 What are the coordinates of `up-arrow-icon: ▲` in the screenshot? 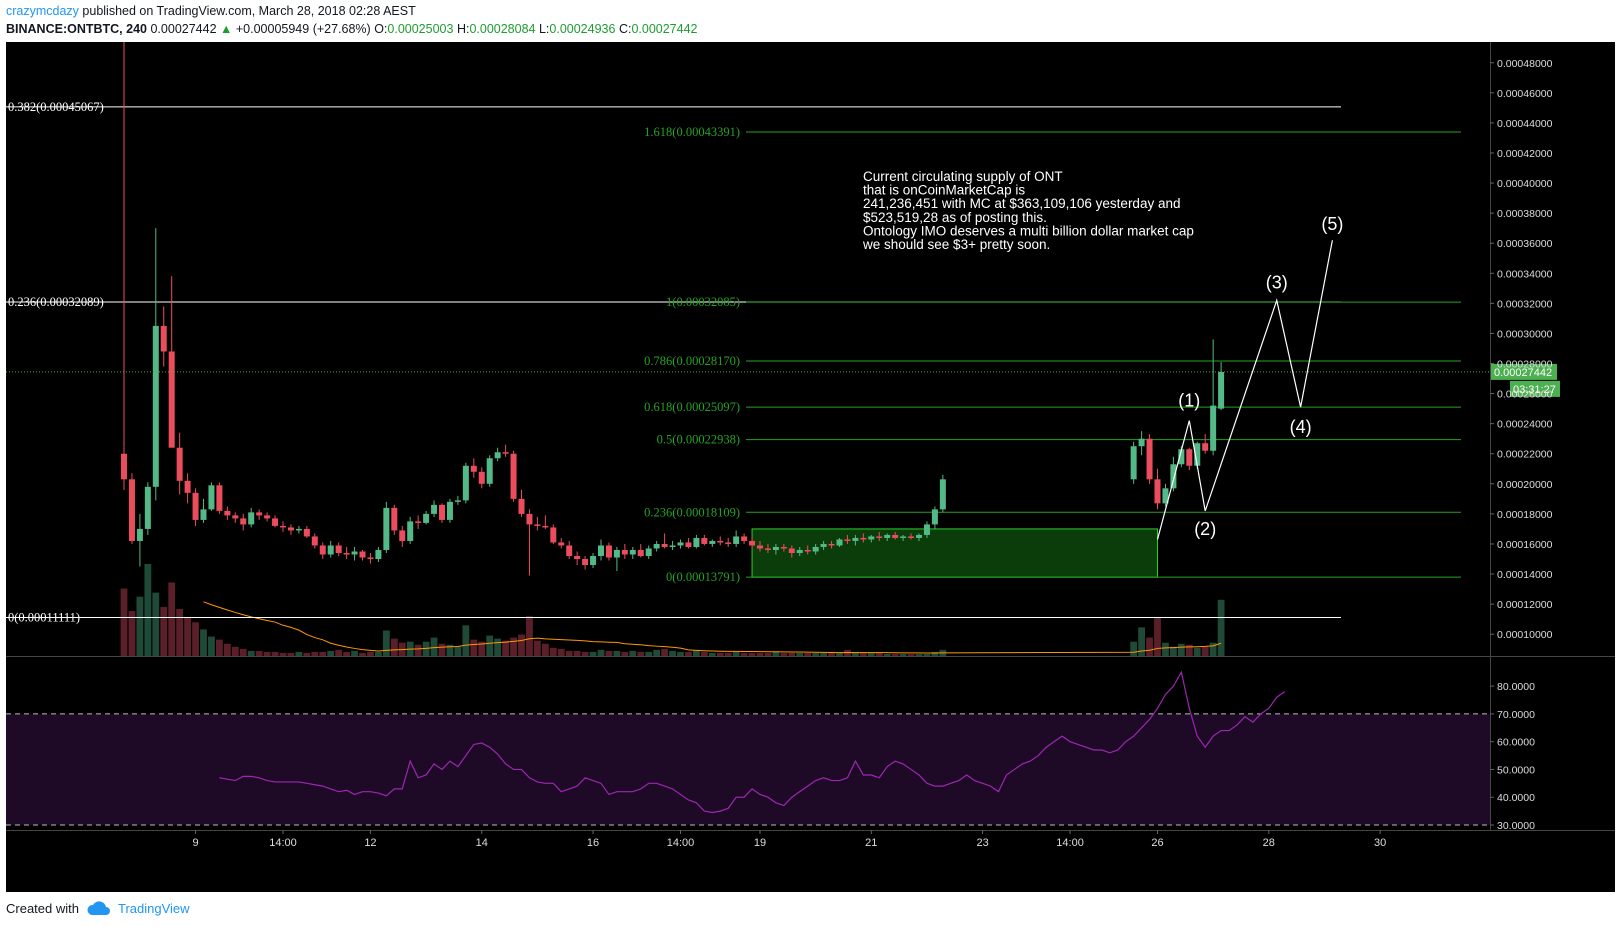 It's located at (226, 29).